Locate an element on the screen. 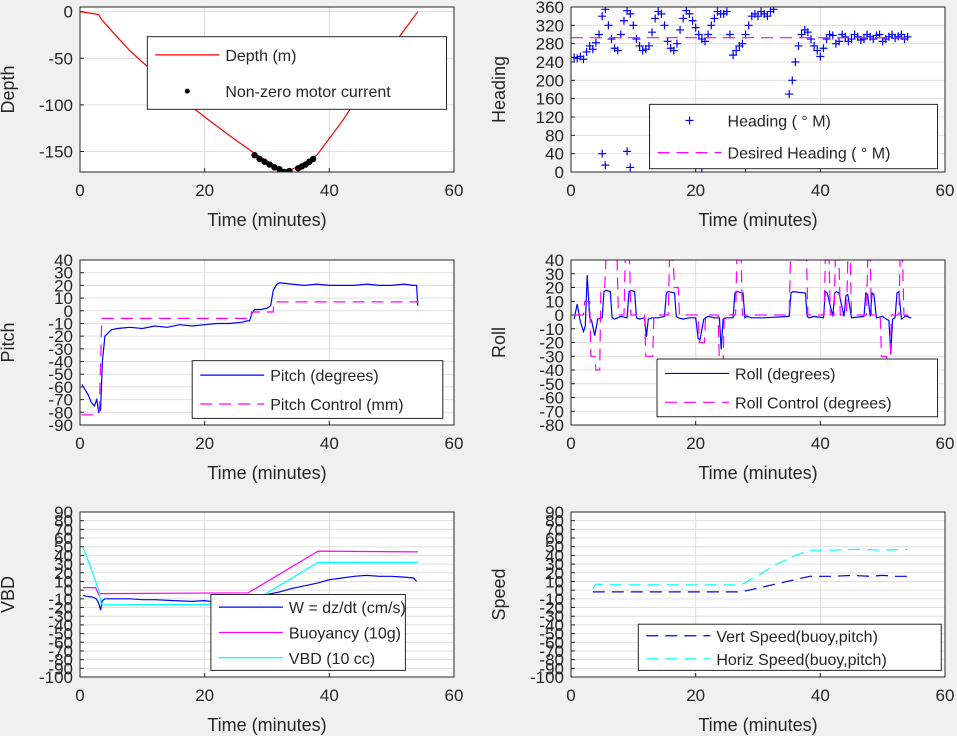 This screenshot has height=736, width=957. y-tick-label: 10 is located at coordinates (554, 301).